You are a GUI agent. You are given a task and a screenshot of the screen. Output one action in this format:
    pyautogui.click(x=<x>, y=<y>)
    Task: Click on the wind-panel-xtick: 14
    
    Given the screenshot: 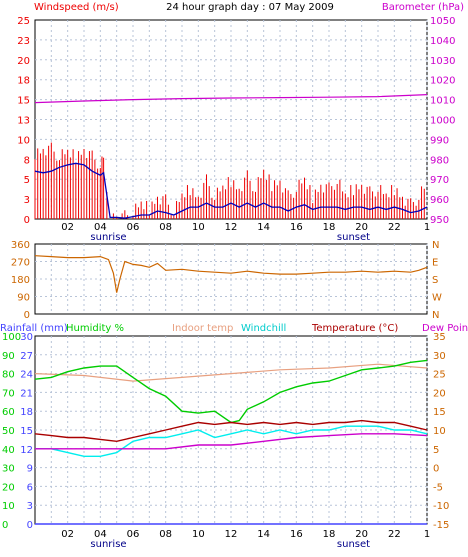 What is the action you would take?
    pyautogui.click(x=263, y=227)
    